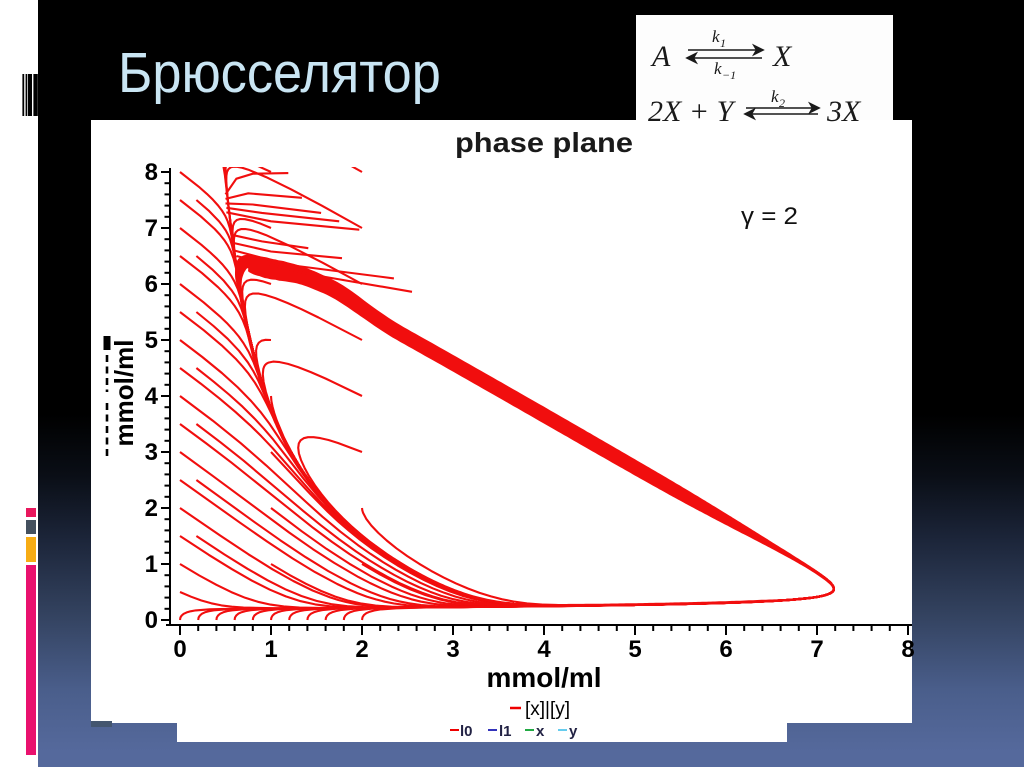  Describe the element at coordinates (540, 731) in the screenshot. I see `svg-text: x` at that location.